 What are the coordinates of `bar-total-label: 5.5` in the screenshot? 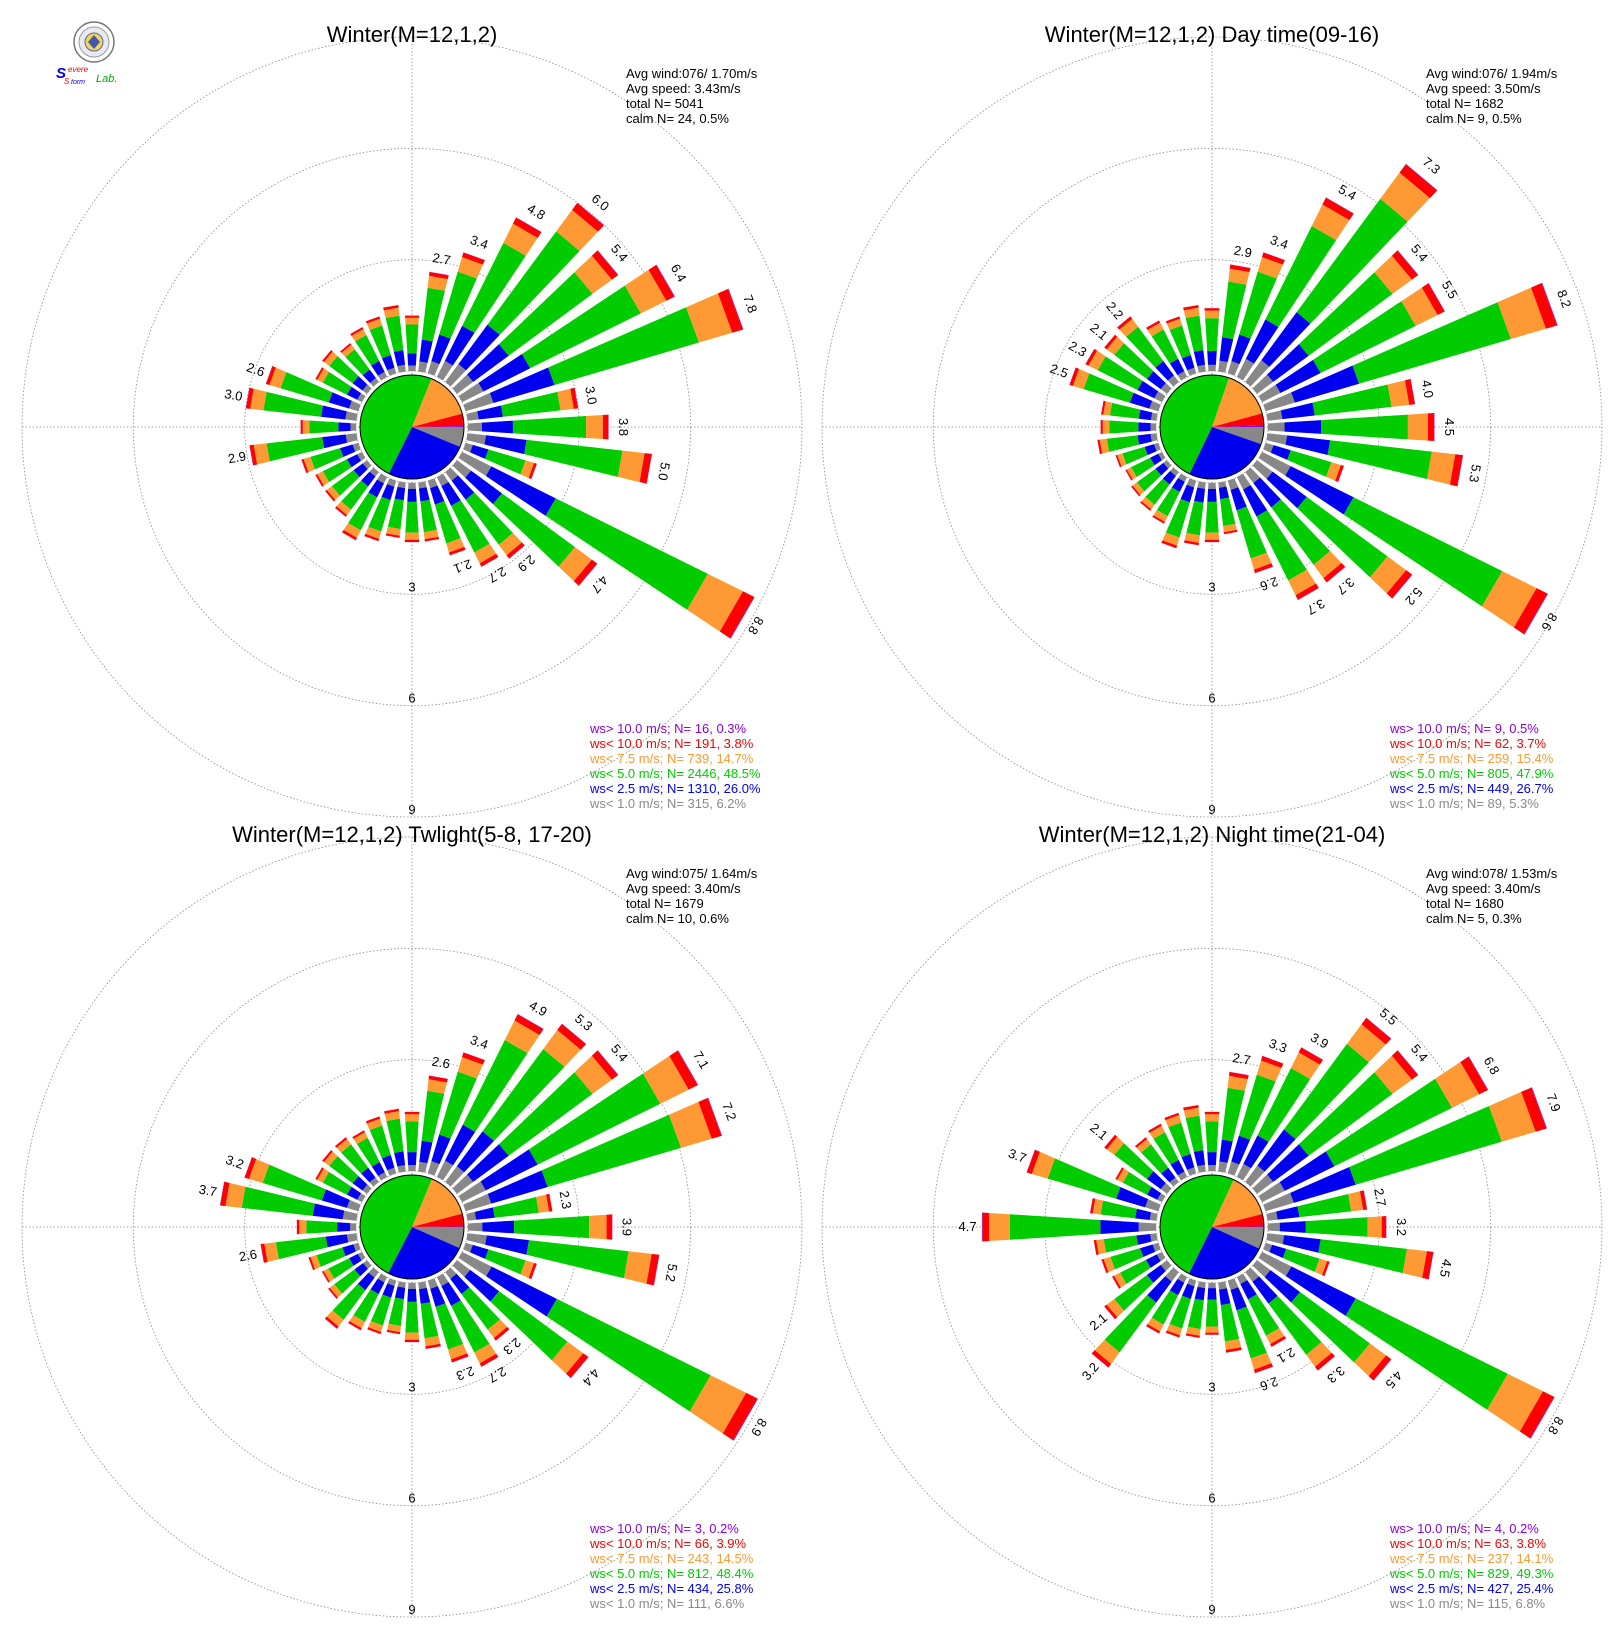 It's located at (1388, 1016).